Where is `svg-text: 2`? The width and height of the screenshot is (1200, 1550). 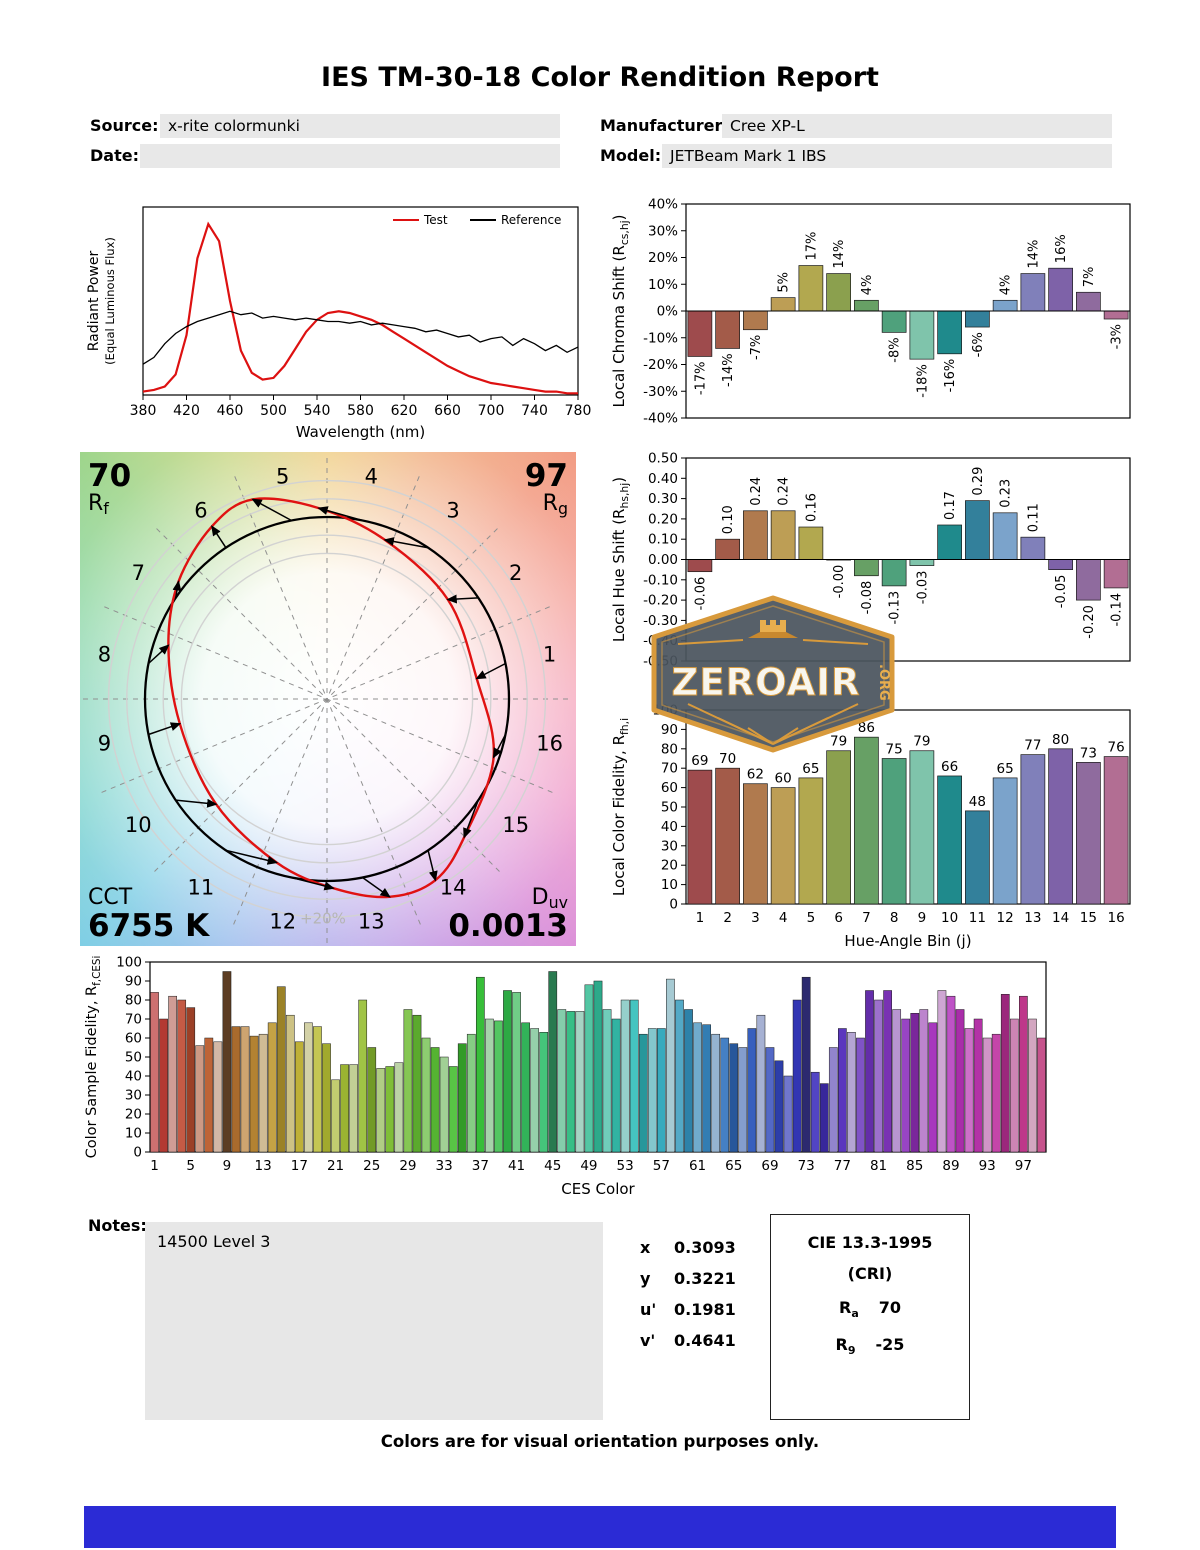 svg-text: 2 is located at coordinates (727, 918).